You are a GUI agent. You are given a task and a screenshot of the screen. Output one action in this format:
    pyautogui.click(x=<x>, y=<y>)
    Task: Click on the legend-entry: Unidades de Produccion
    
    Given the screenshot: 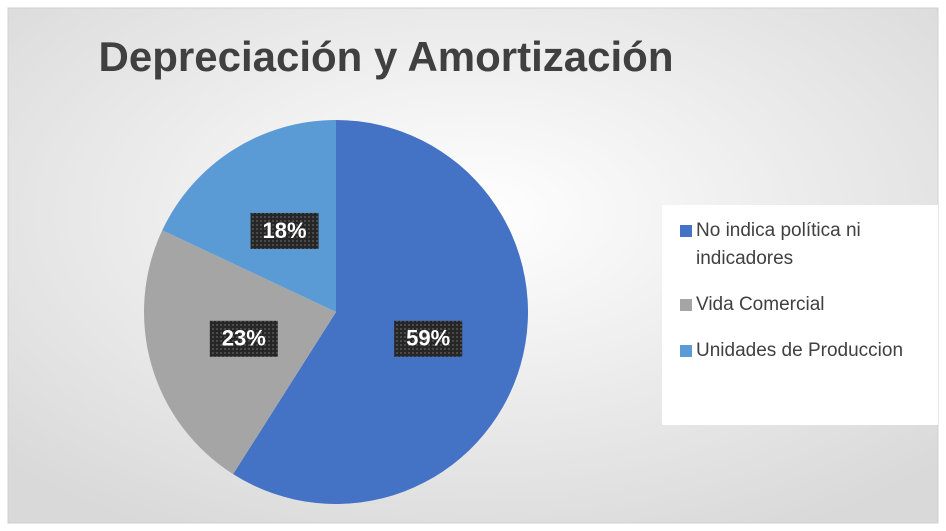 What is the action you would take?
    pyautogui.click(x=804, y=351)
    